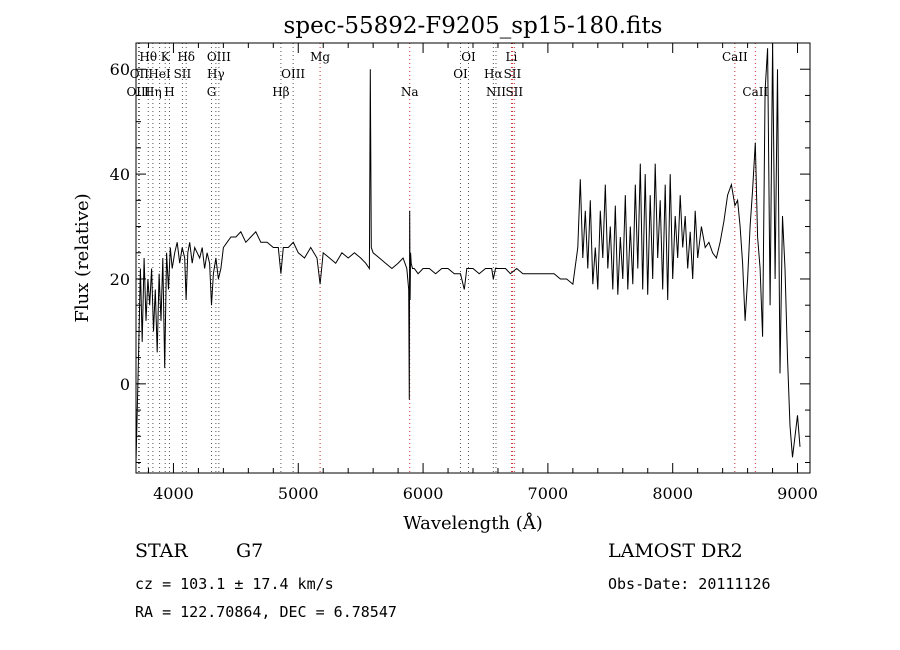 The height and width of the screenshot is (650, 900). Describe the element at coordinates (120, 279) in the screenshot. I see `y-tick-label: 20` at that location.